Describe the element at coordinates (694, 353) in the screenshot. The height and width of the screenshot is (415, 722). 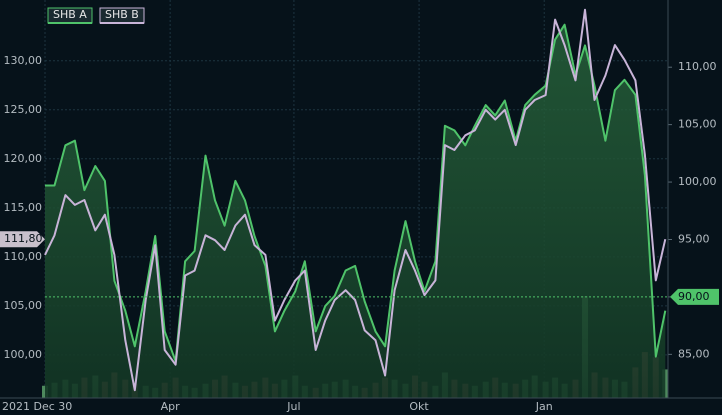
I see `y2-tick-label: 85,00` at that location.